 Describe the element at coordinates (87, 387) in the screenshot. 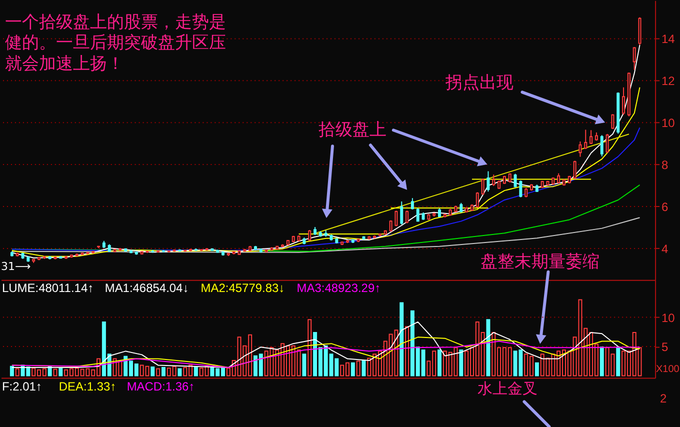

I see `text: DEA:1.33↑` at that location.